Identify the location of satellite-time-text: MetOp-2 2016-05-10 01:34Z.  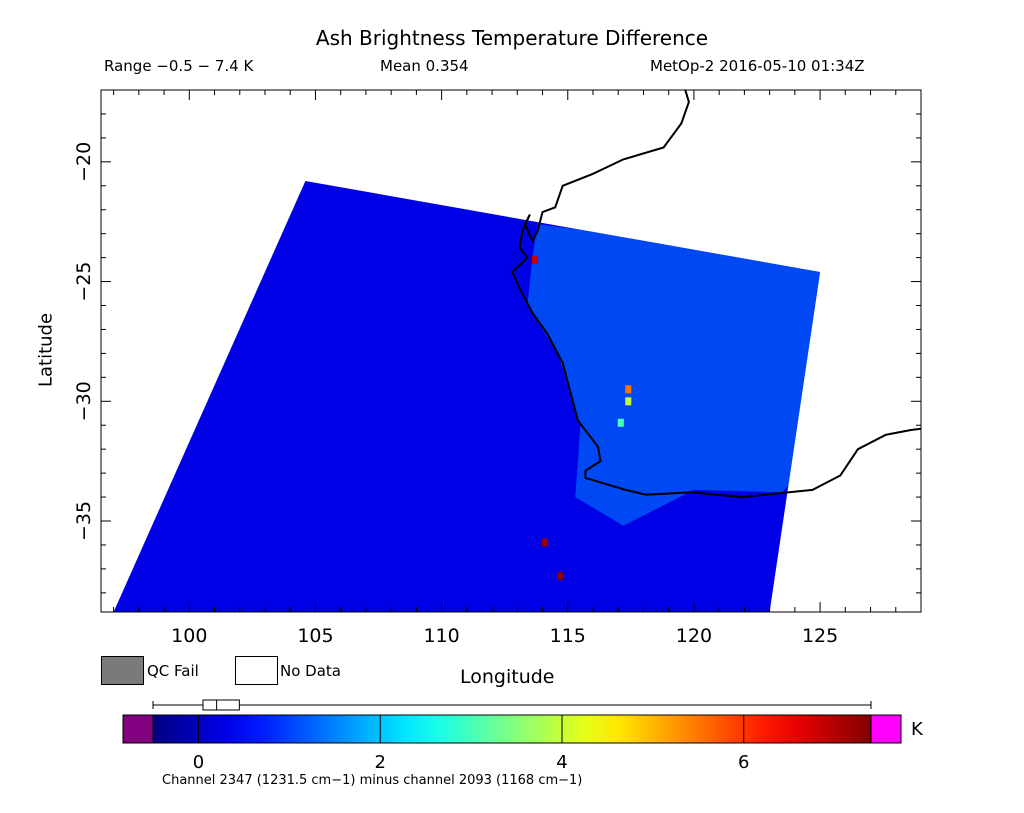
(757, 66).